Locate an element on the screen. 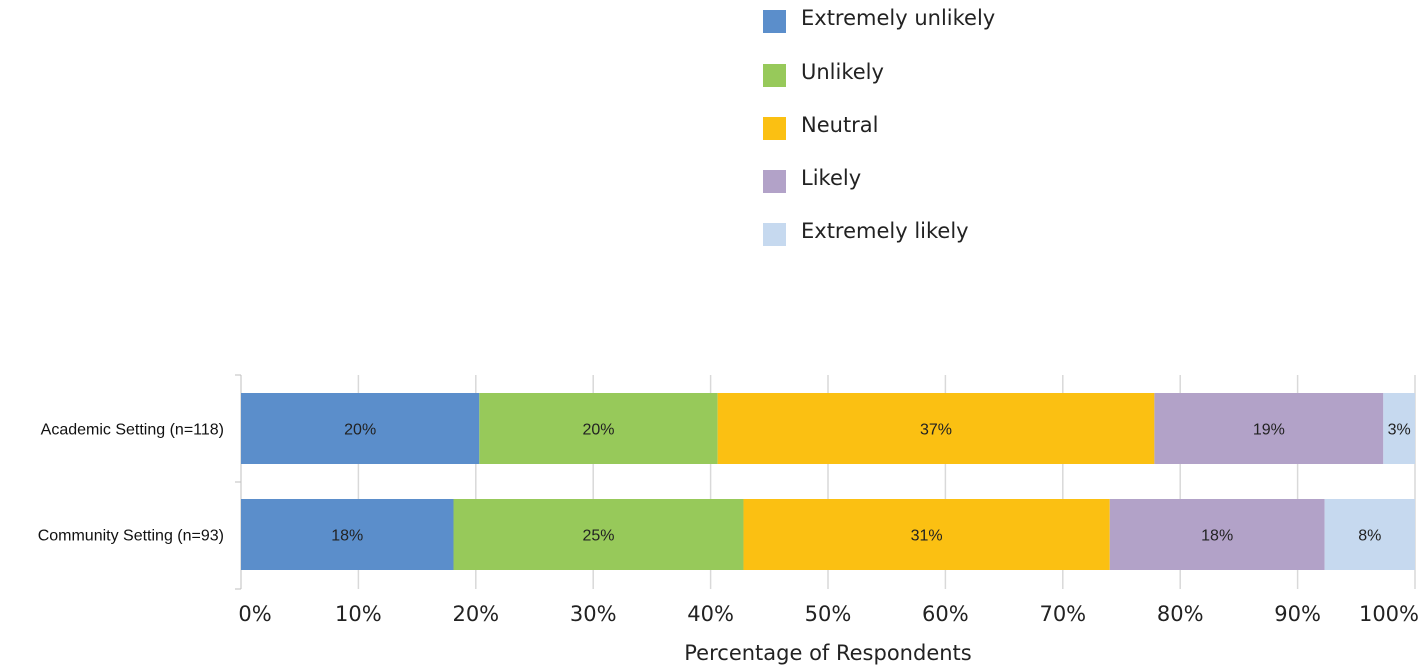 The height and width of the screenshot is (669, 1423). category-label: Community Setting (n=93) is located at coordinates (131, 536).